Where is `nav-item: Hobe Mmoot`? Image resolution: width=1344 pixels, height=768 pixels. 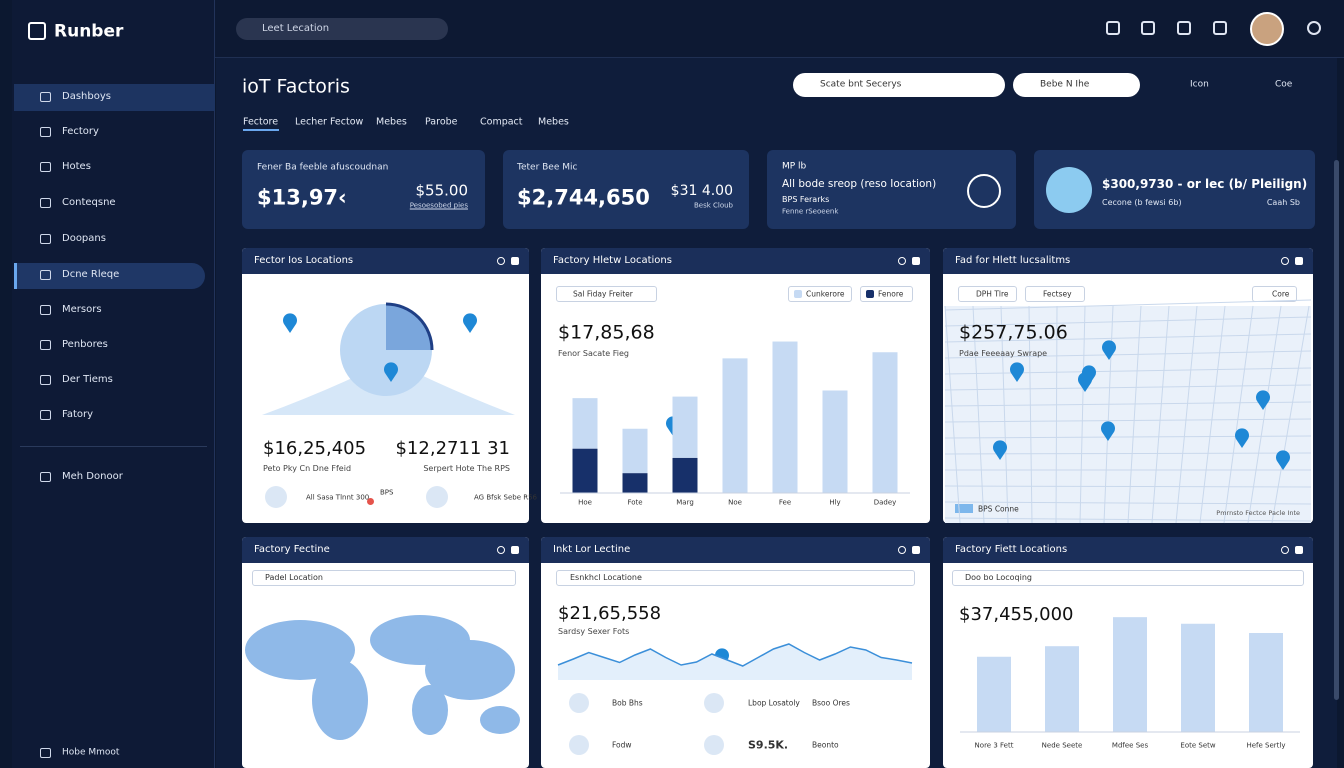 nav-item: Hobe Mmoot is located at coordinates (91, 752).